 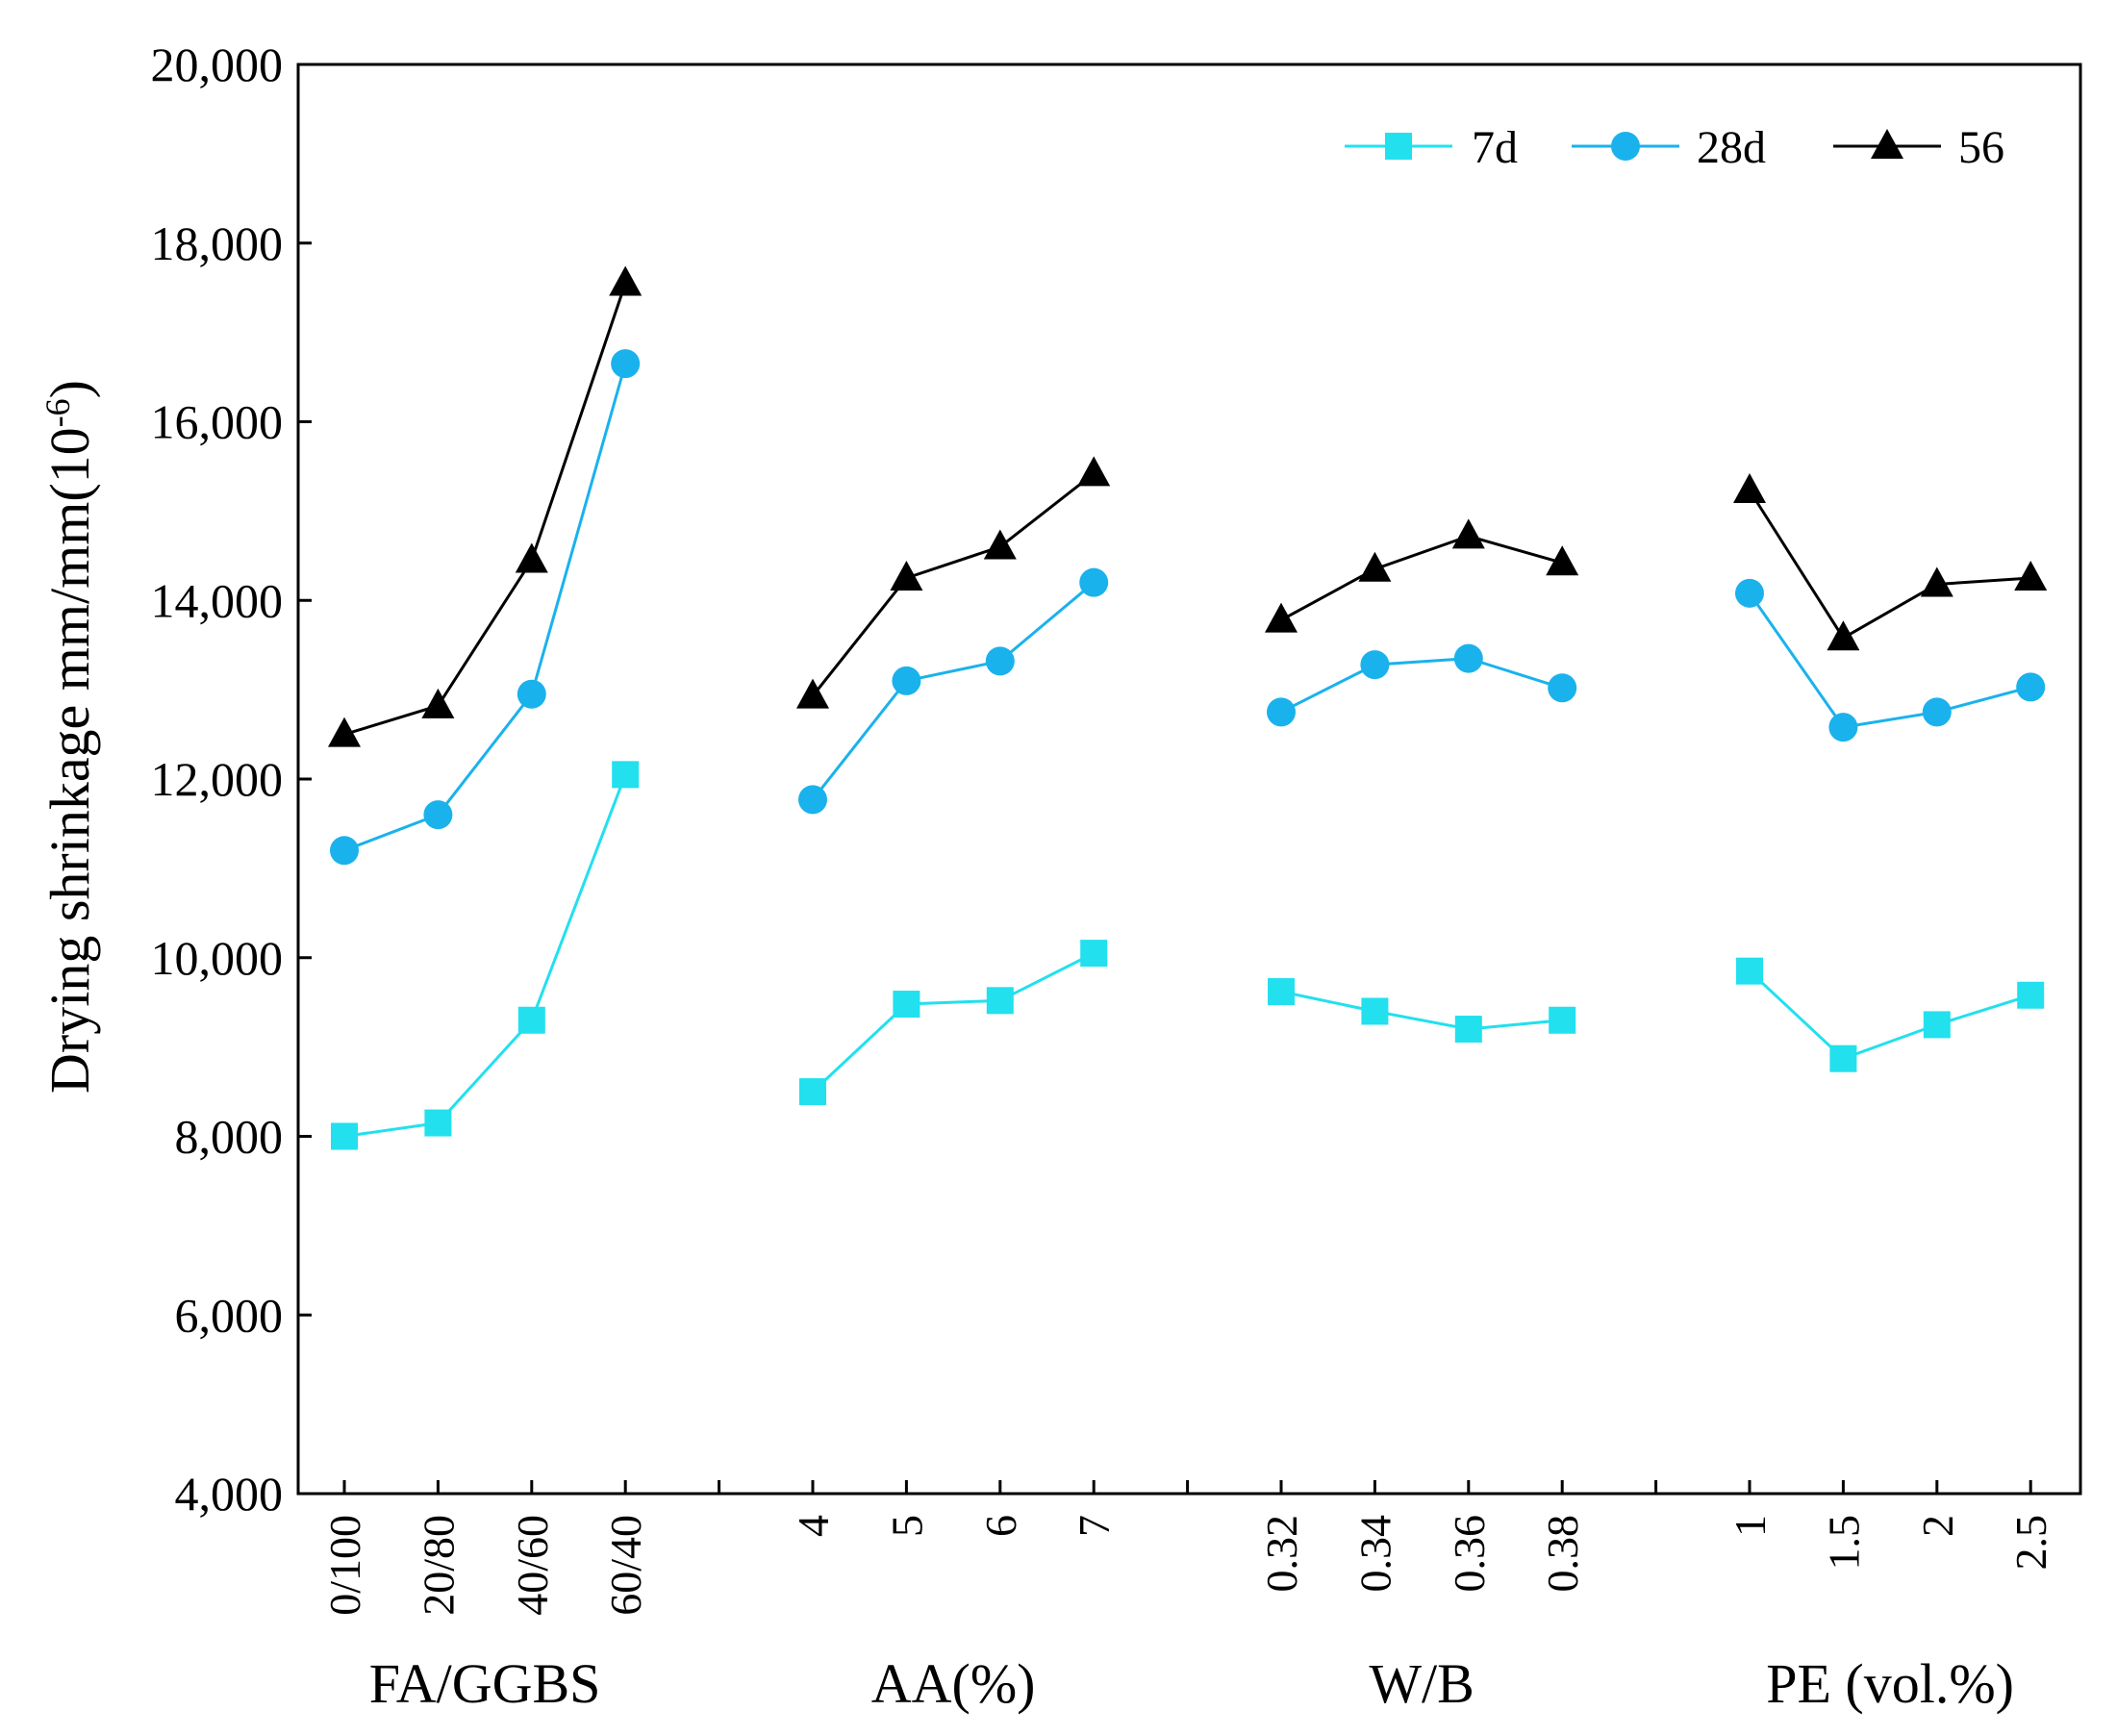 What do you see at coordinates (1374, 1554) in the screenshot?
I see `x-category-label: 0.34` at bounding box center [1374, 1554].